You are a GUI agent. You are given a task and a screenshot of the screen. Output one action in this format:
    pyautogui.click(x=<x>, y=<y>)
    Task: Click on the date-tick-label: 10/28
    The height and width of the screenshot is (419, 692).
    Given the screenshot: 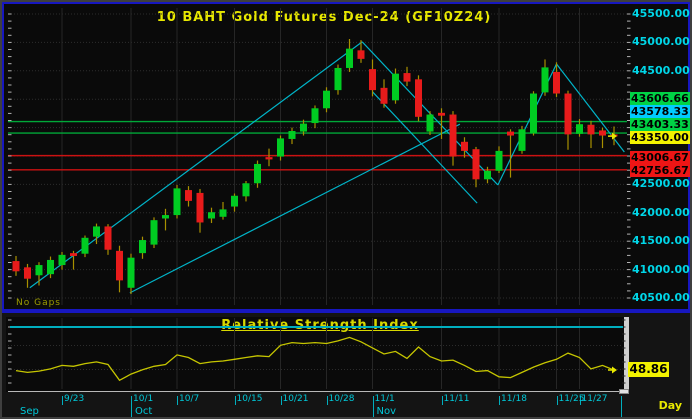 What is the action you would take?
    pyautogui.click(x=341, y=399)
    